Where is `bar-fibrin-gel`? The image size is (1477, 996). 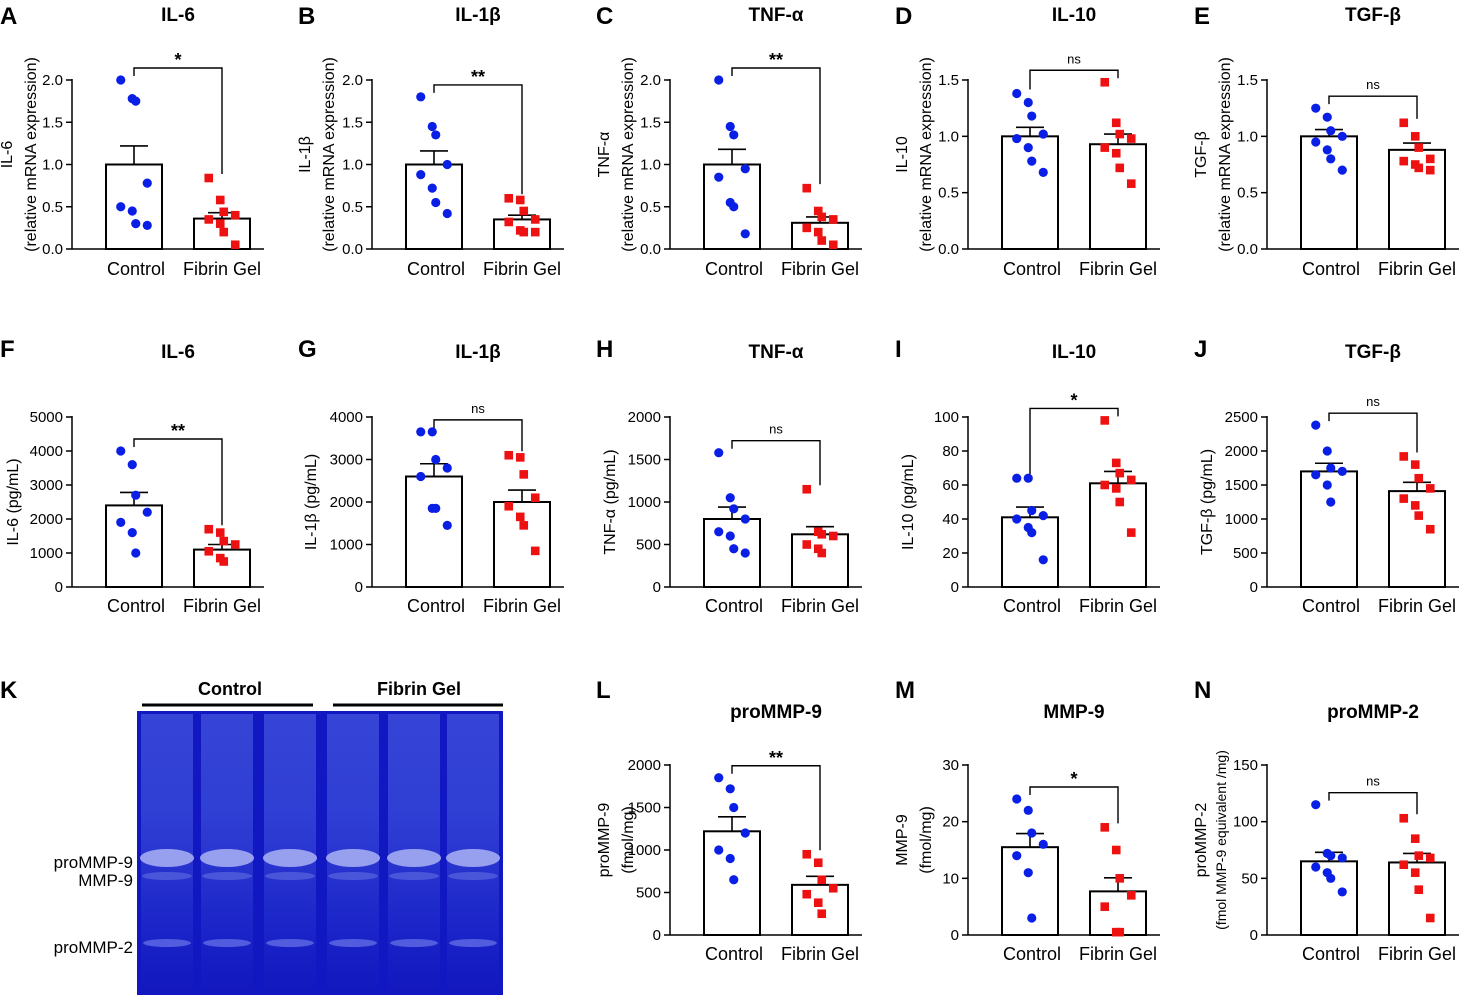
bar-fibrin-gel is located at coordinates (1118, 196).